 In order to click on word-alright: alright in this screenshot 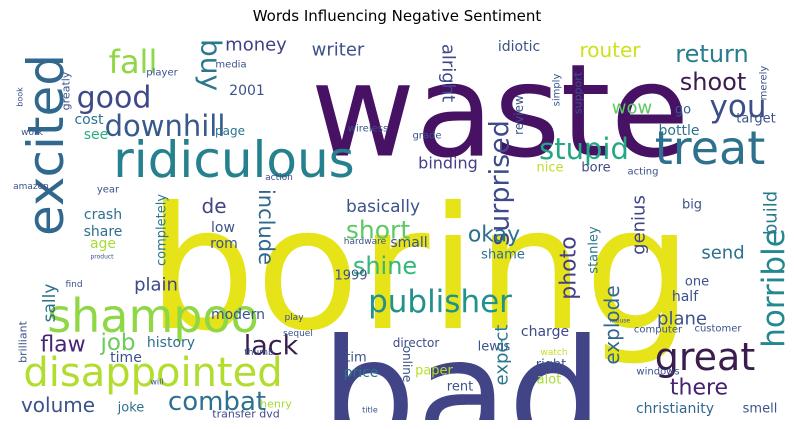, I will do `click(448, 73)`.